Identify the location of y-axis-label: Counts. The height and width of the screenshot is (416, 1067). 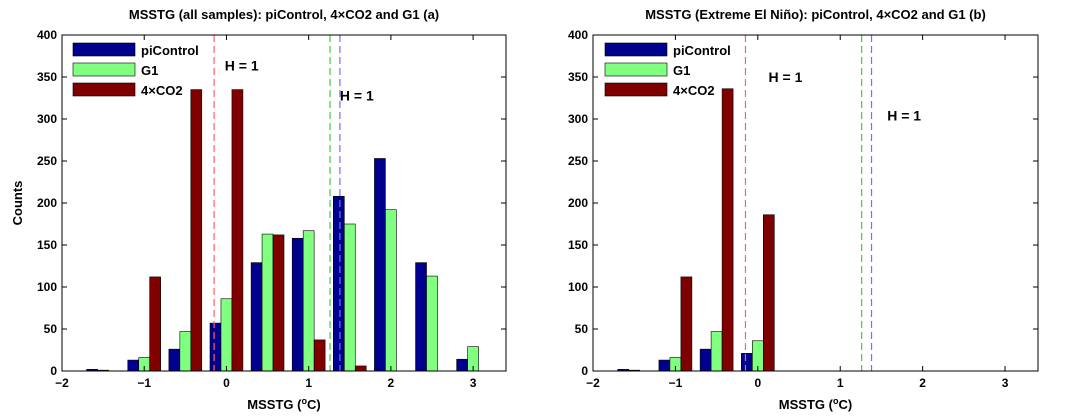
(17, 203).